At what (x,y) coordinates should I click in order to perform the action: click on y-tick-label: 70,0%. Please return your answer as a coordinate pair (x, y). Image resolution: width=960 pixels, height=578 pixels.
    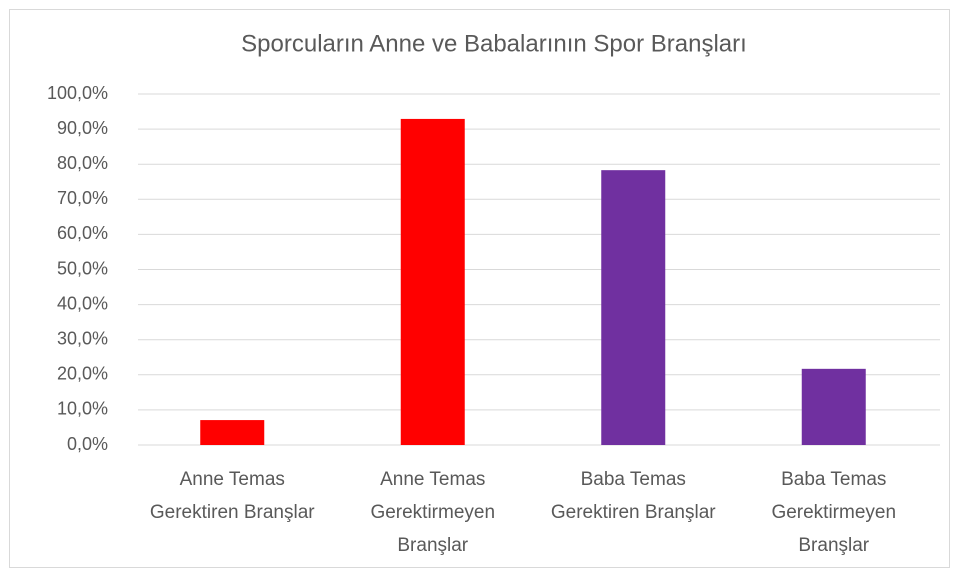
    Looking at the image, I should click on (82, 198).